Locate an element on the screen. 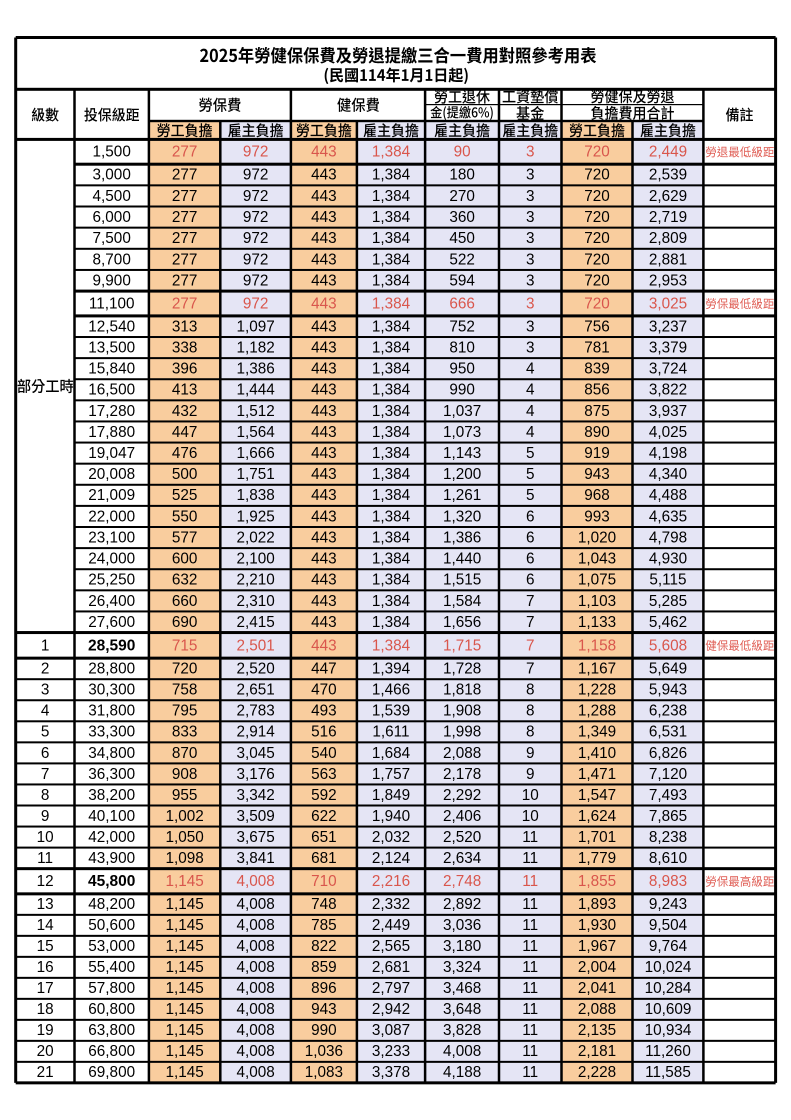  svg-text: 66,800 is located at coordinates (111, 1051).